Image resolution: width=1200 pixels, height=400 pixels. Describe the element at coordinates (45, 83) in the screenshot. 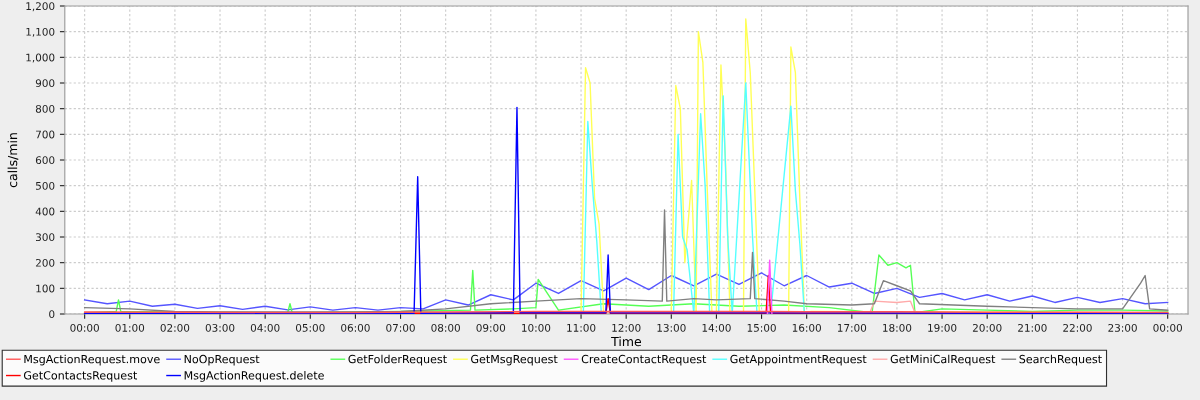

I see `y-tick-label: 900` at that location.